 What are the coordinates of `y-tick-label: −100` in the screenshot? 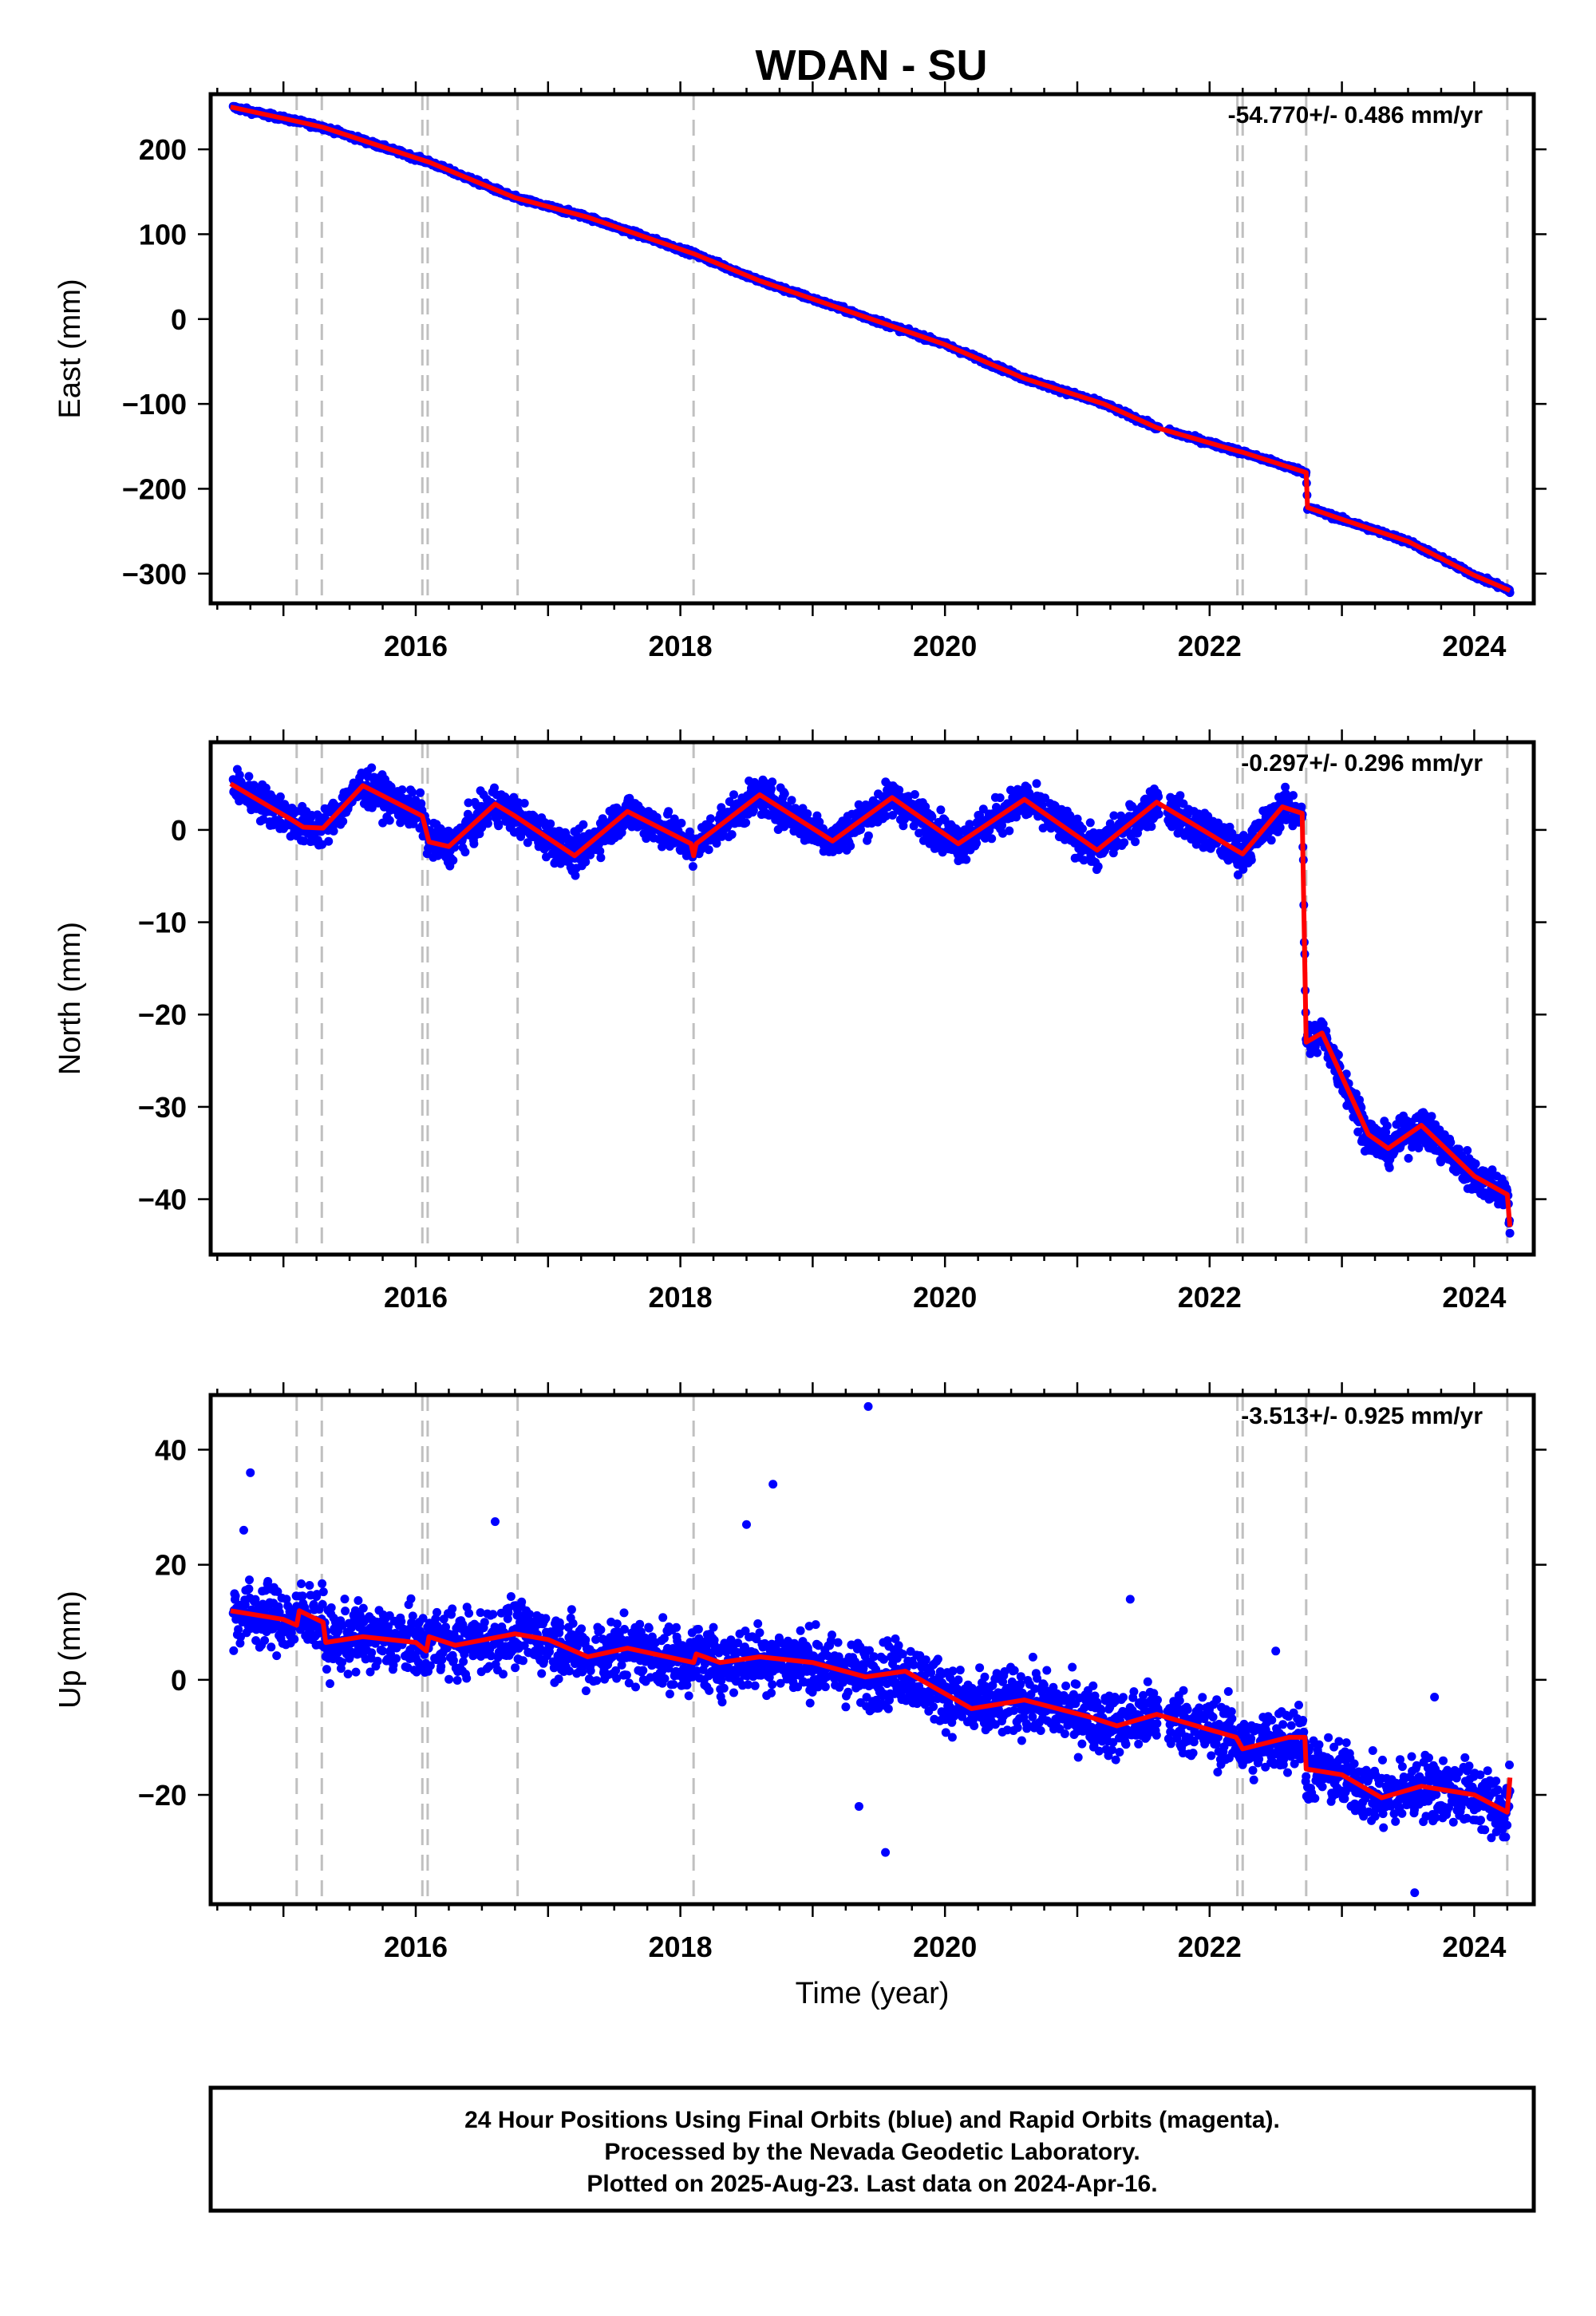 It's located at (154, 404).